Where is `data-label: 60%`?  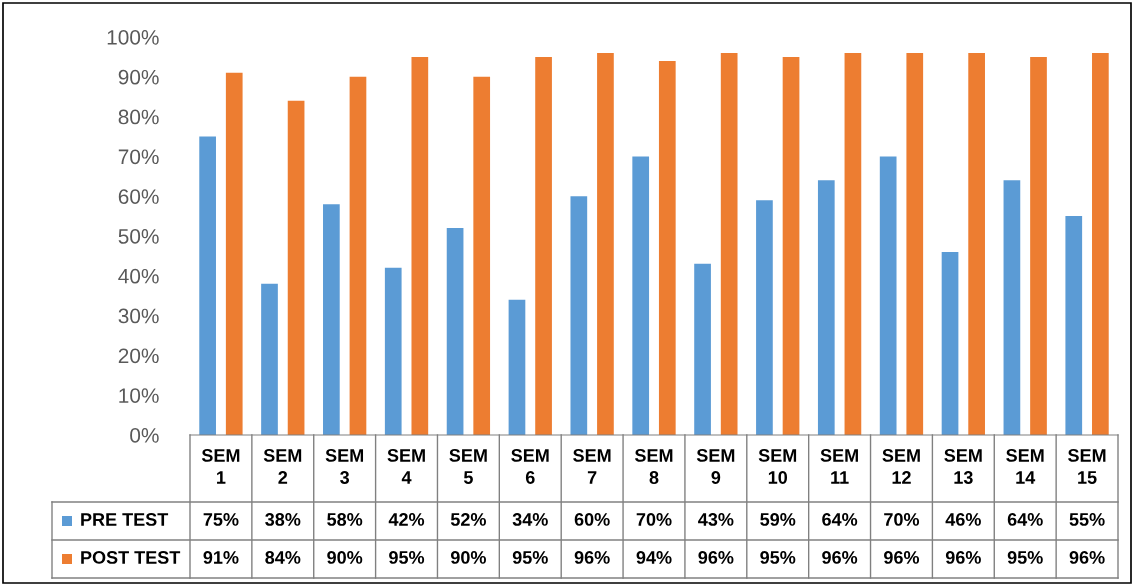
data-label: 60% is located at coordinates (592, 519).